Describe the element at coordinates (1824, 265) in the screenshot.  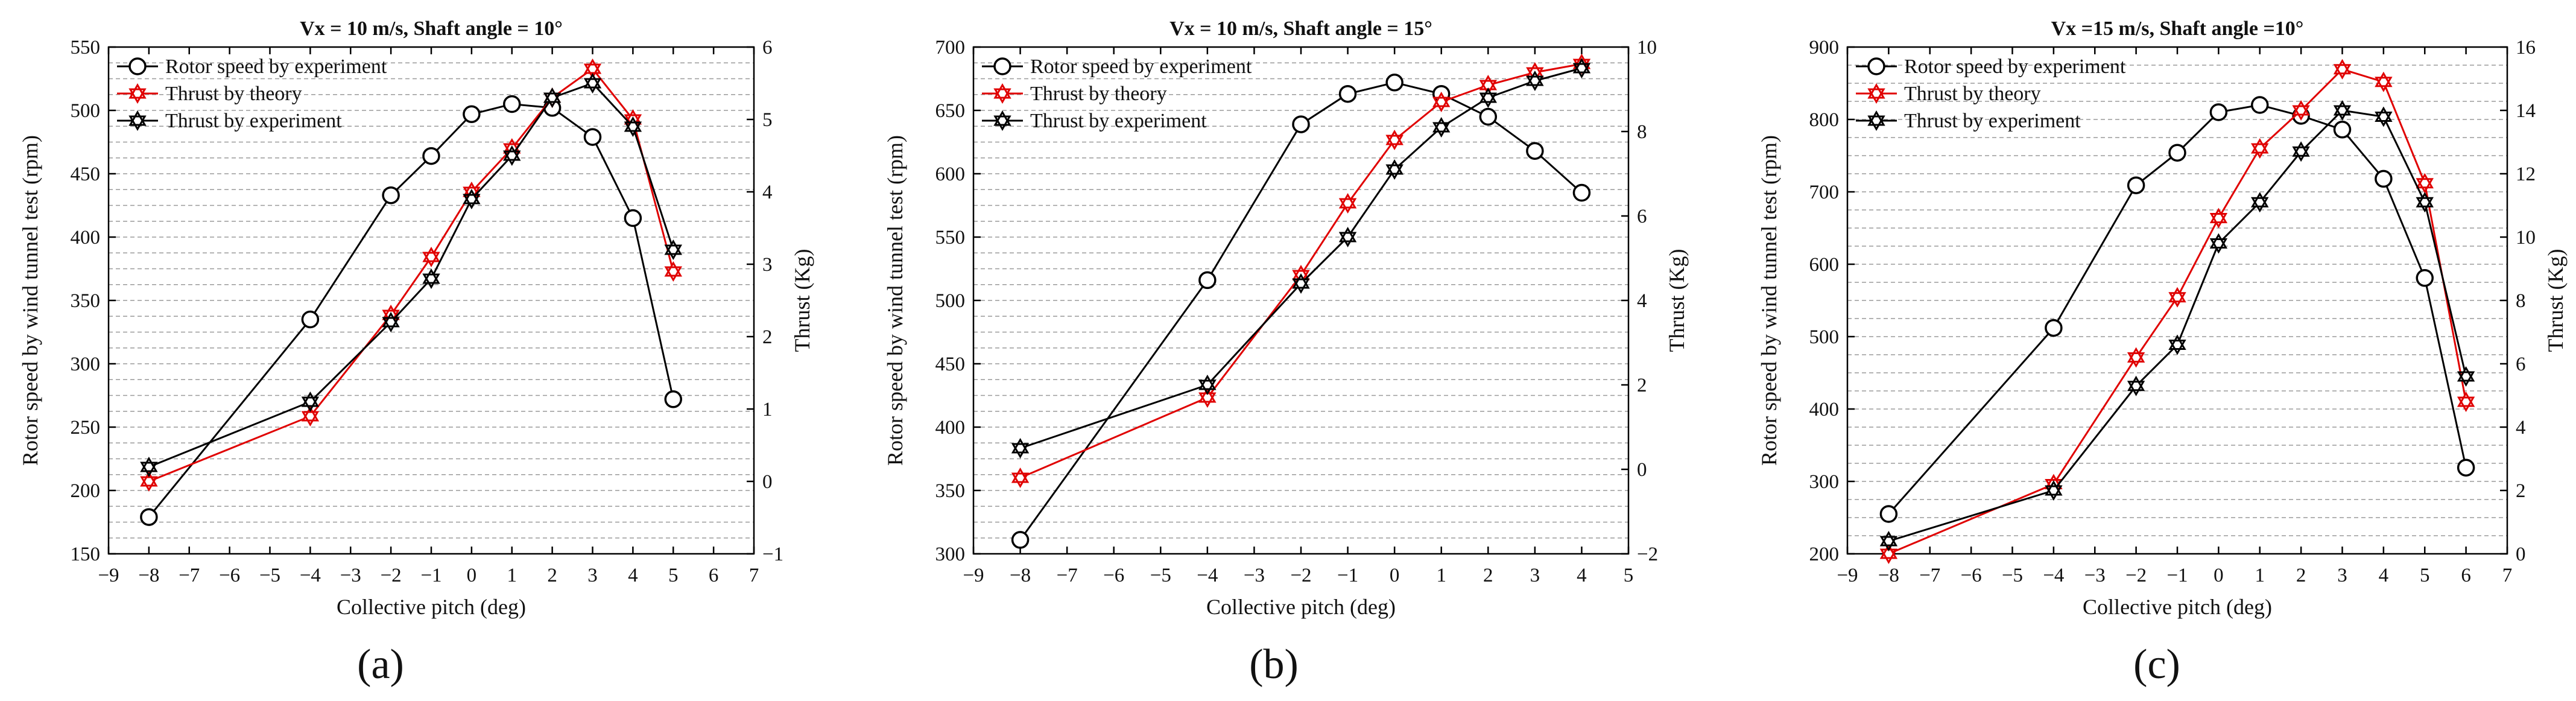
I see `y-tick-label: 600` at that location.